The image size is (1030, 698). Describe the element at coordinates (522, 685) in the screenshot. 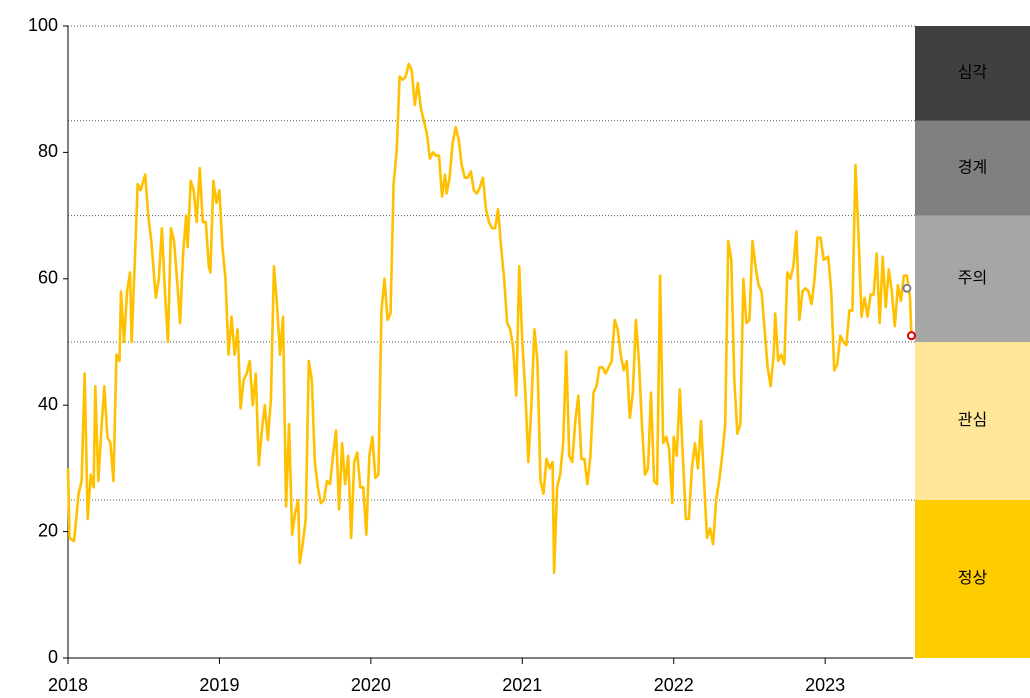

I see `x-tick-label: 2021` at that location.